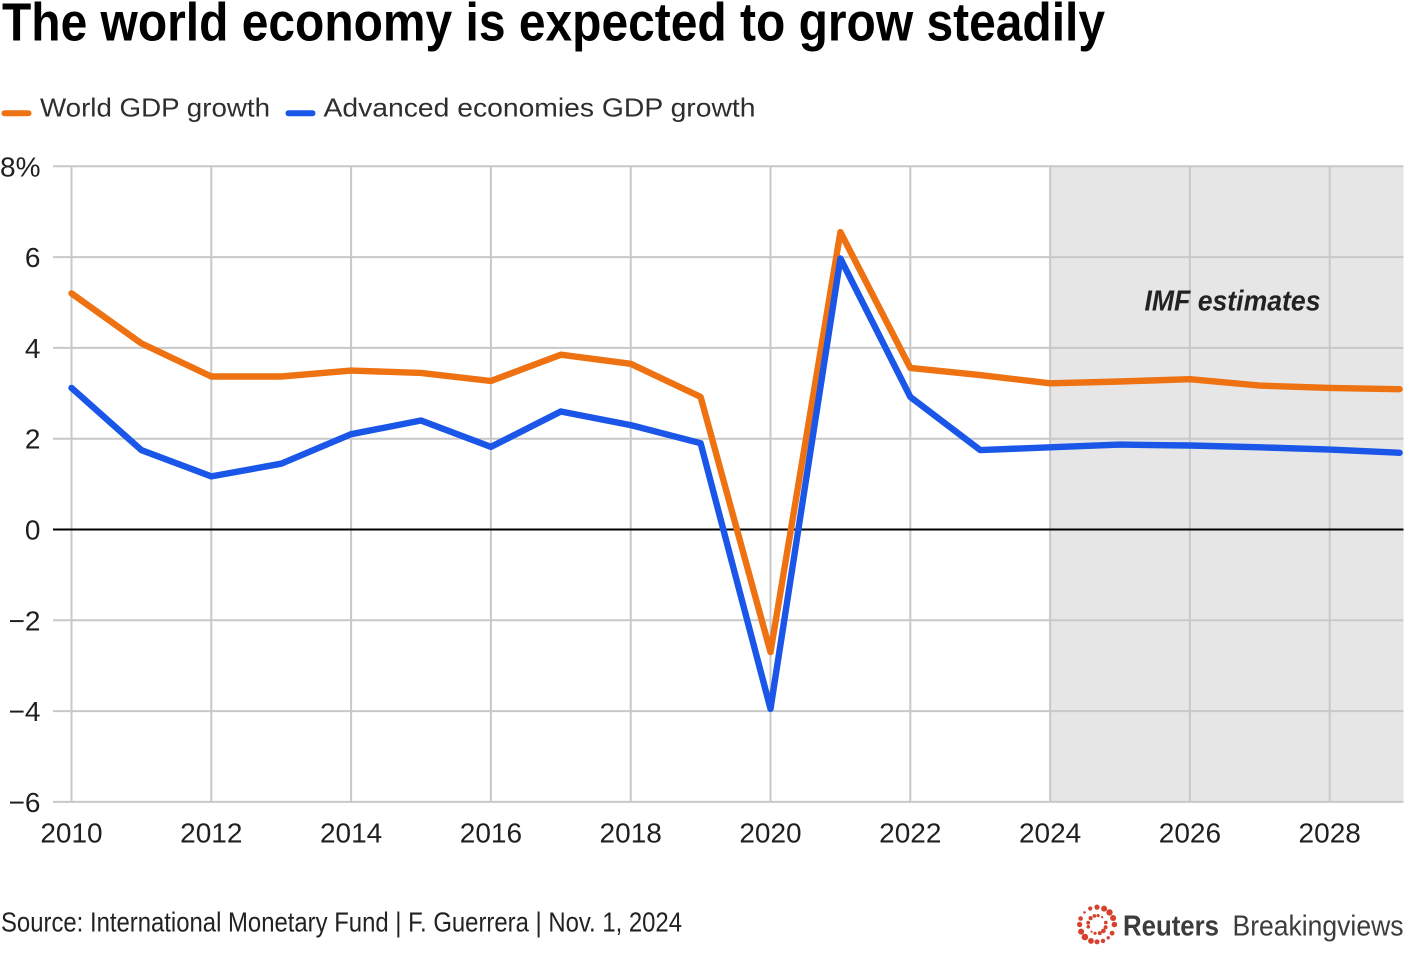 This screenshot has height=974, width=1420. I want to click on svg-text: 2010, so click(71, 833).